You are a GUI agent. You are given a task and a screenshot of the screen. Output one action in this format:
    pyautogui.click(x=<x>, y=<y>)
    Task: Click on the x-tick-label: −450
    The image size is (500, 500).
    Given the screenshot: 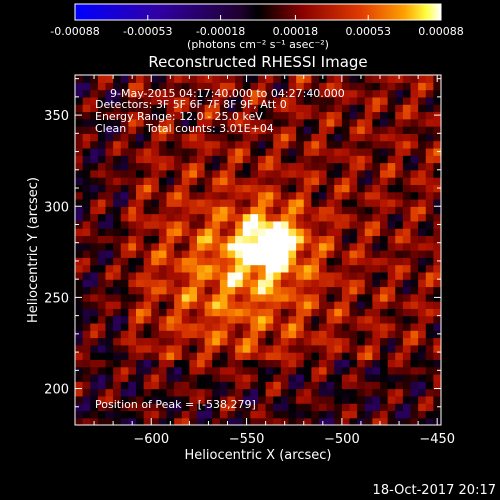 What is the action you would take?
    pyautogui.click(x=437, y=439)
    